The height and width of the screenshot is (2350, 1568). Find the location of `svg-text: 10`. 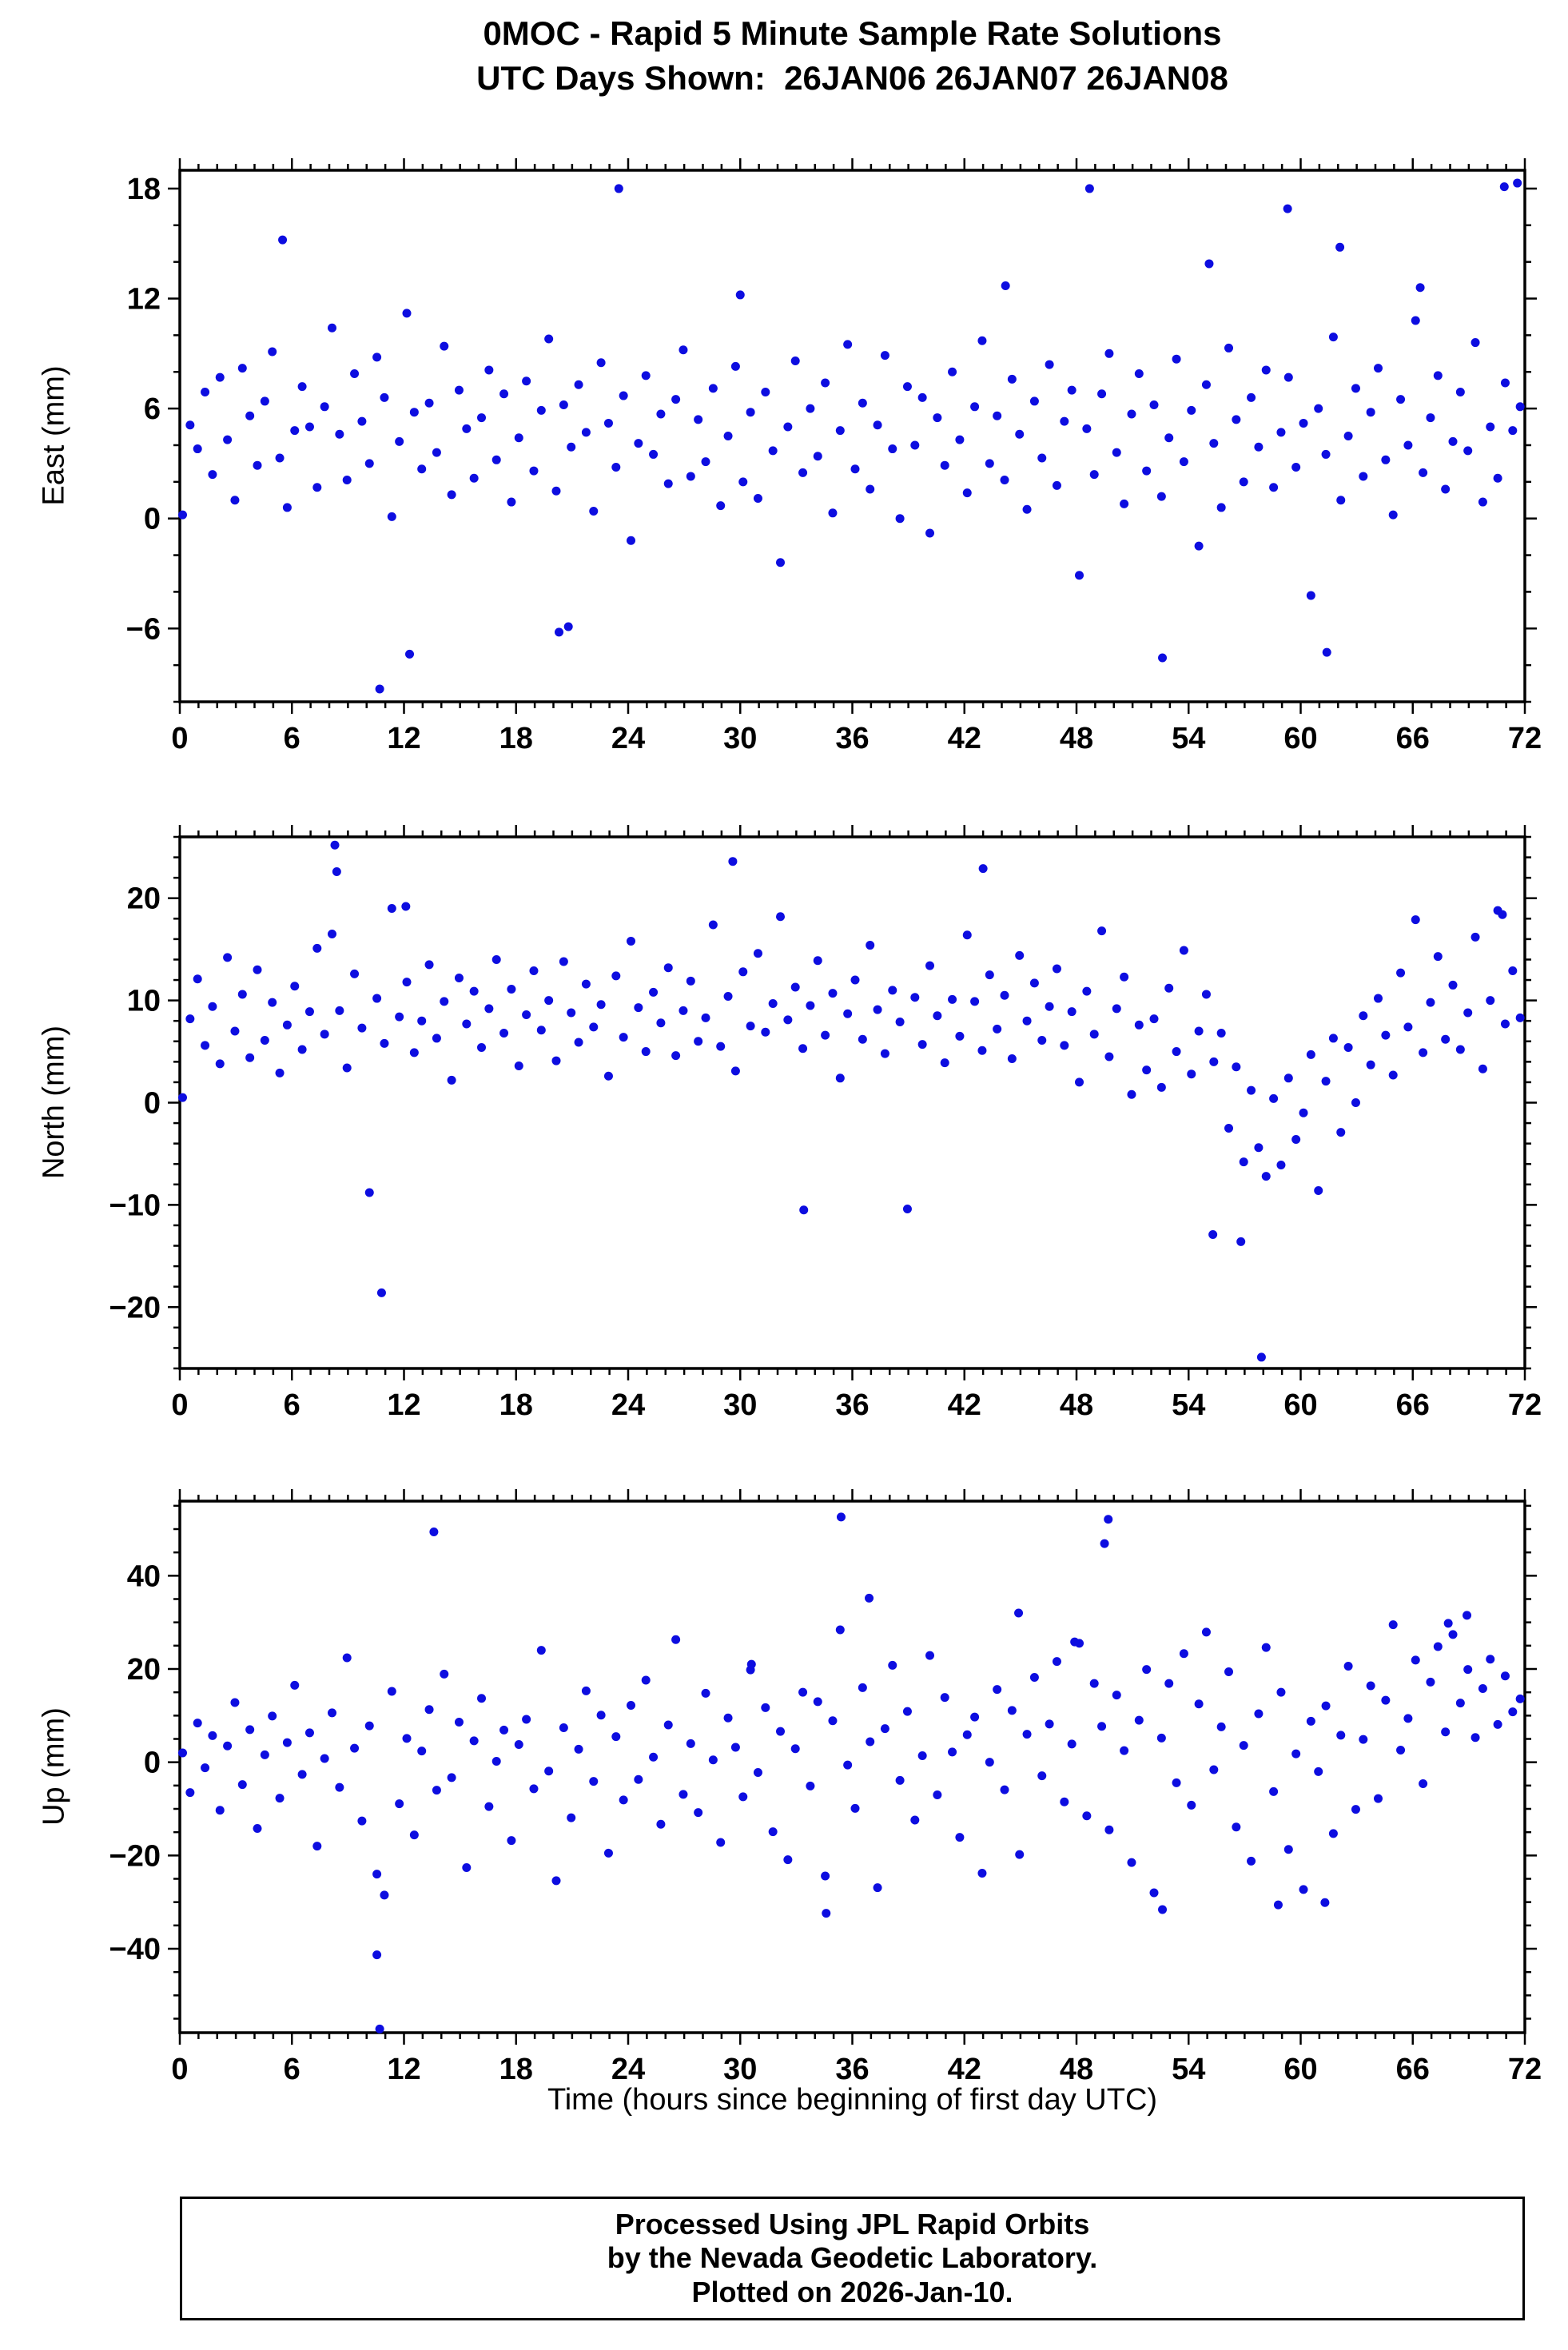

svg-text: 10 is located at coordinates (144, 1002).